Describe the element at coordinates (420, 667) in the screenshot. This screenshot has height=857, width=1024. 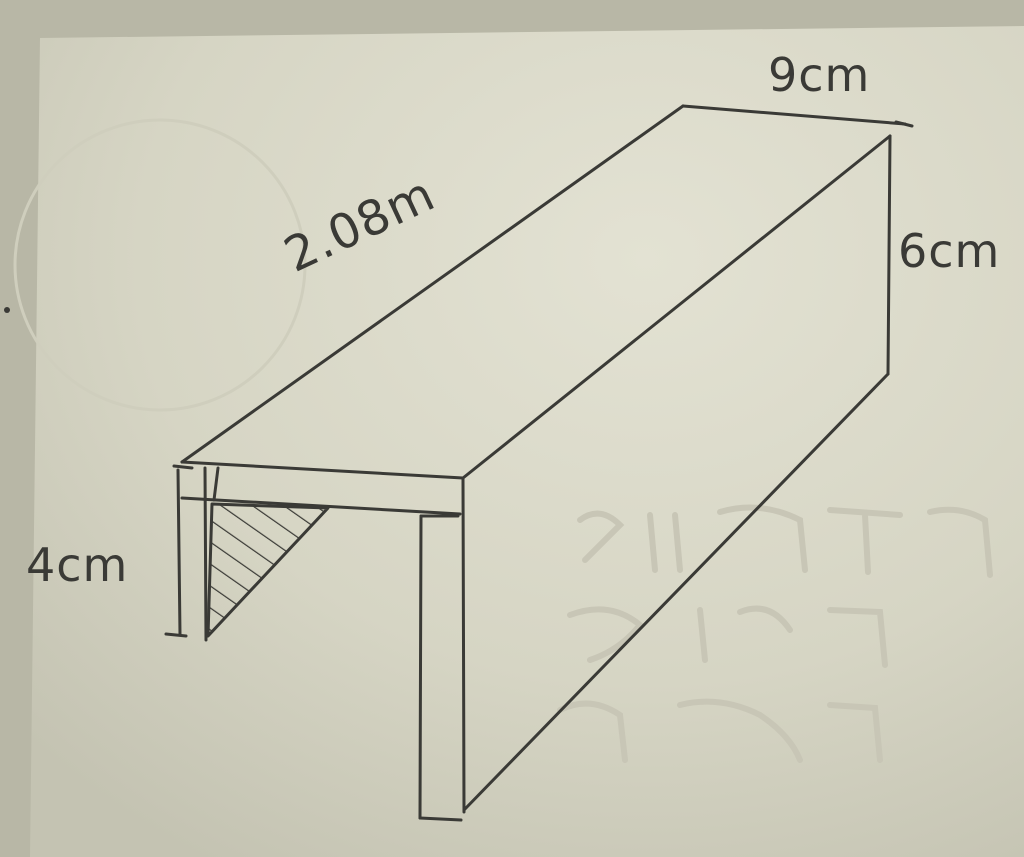
I see `front-leg-inner-edge` at that location.